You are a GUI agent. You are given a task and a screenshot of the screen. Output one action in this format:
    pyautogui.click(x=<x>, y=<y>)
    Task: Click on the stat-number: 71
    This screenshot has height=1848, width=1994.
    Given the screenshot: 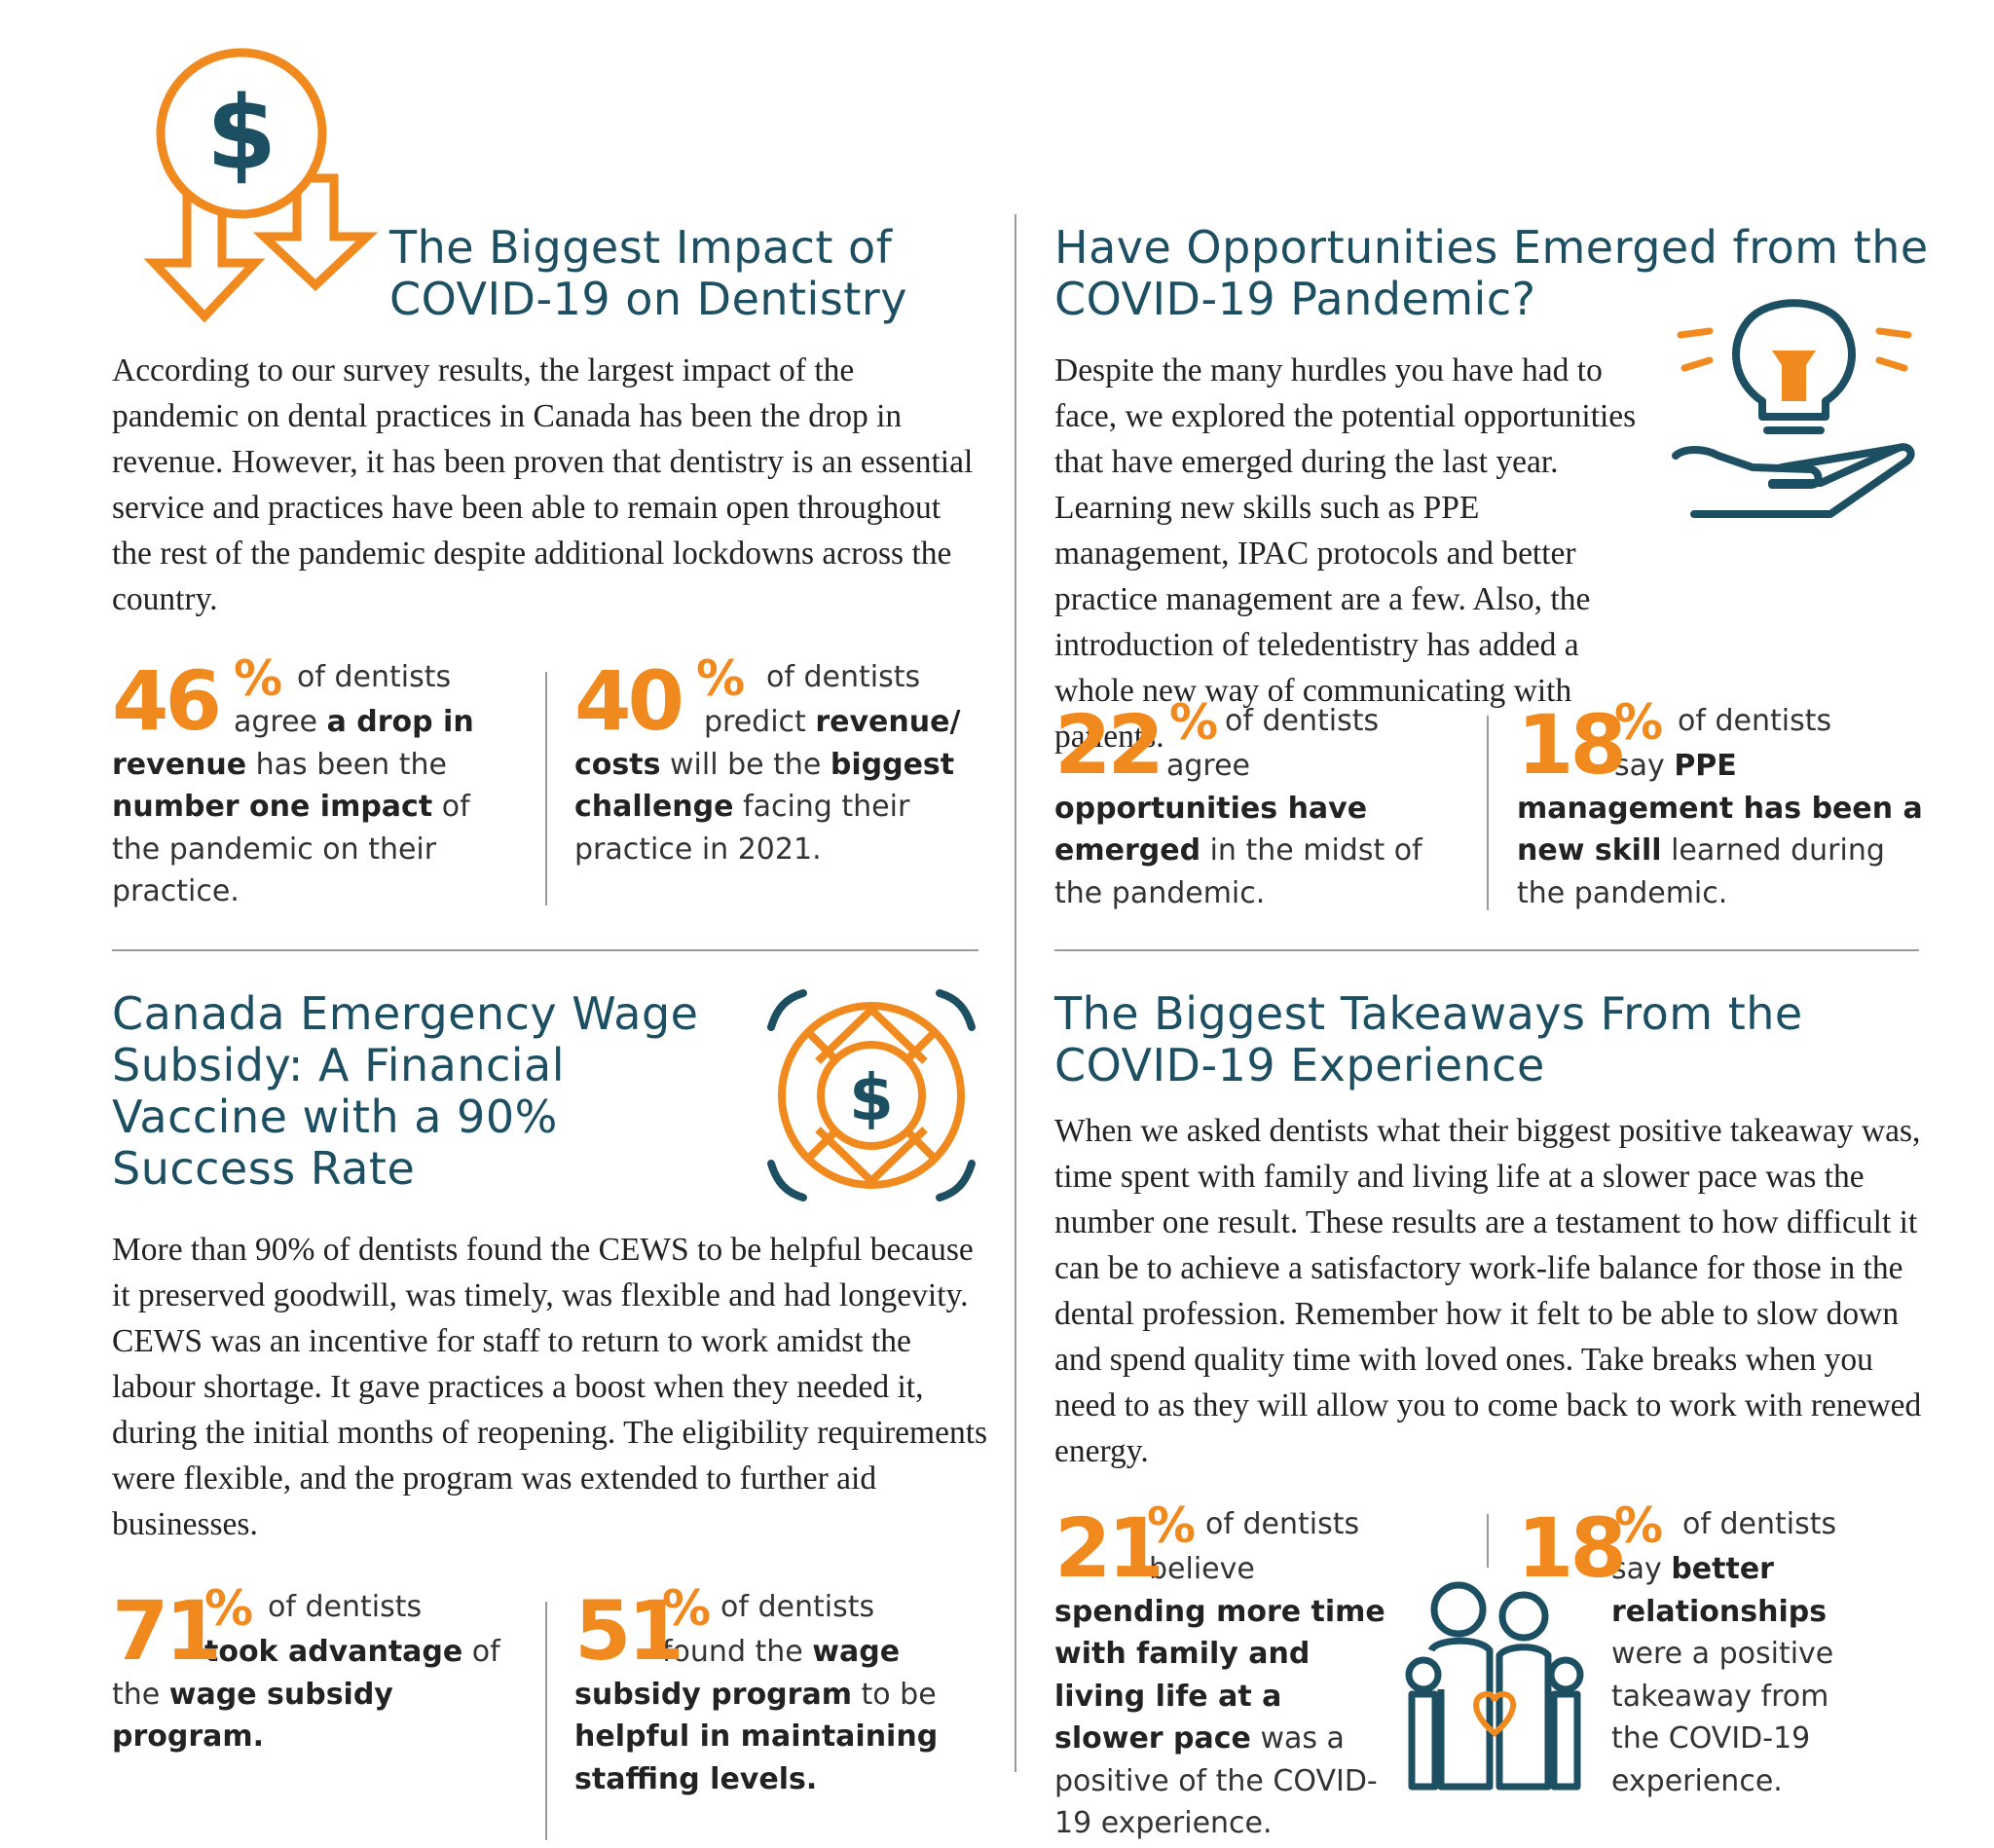 What is the action you would take?
    pyautogui.click(x=167, y=1631)
    